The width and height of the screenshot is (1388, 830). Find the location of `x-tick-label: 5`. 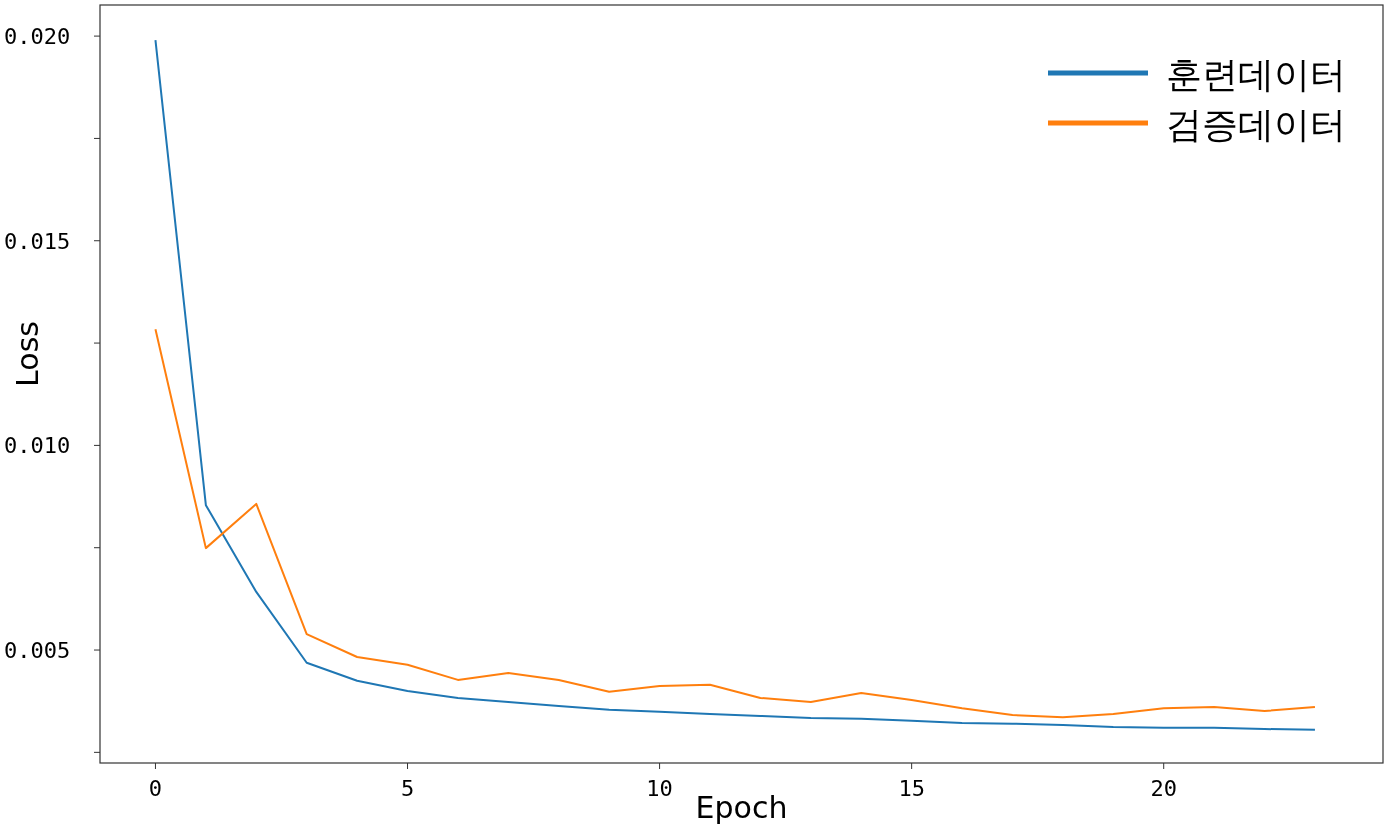

x-tick-label: 5 is located at coordinates (407, 788).